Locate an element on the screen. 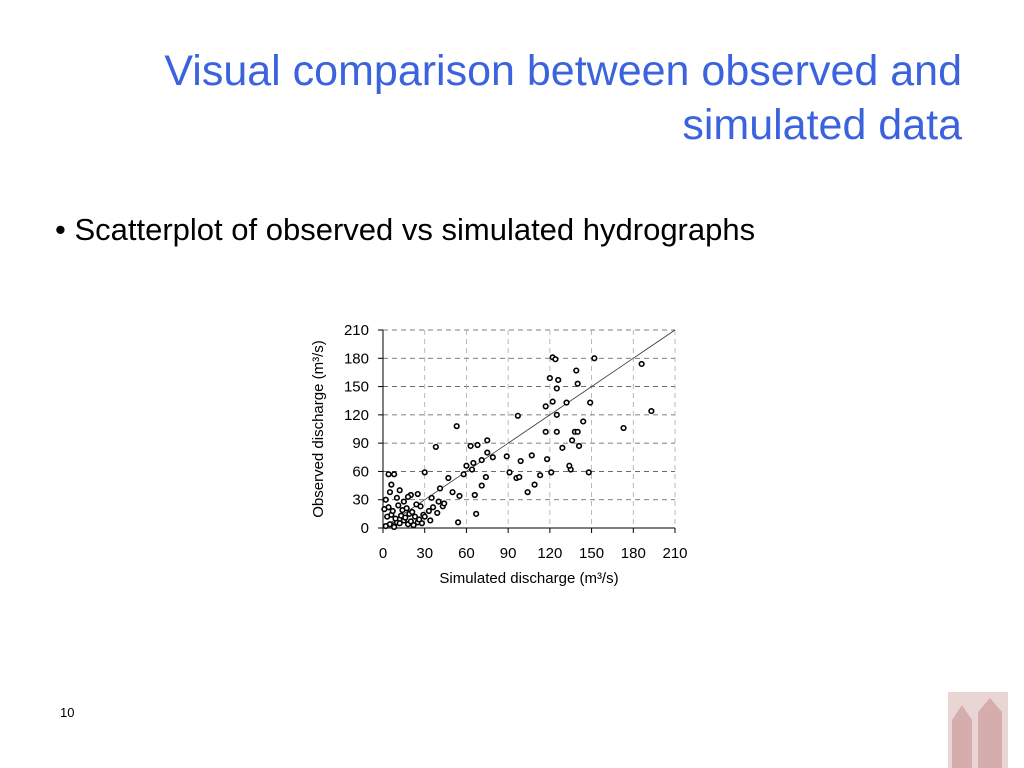 This screenshot has height=768, width=1024. y-tick-label: 60 is located at coordinates (360, 471).